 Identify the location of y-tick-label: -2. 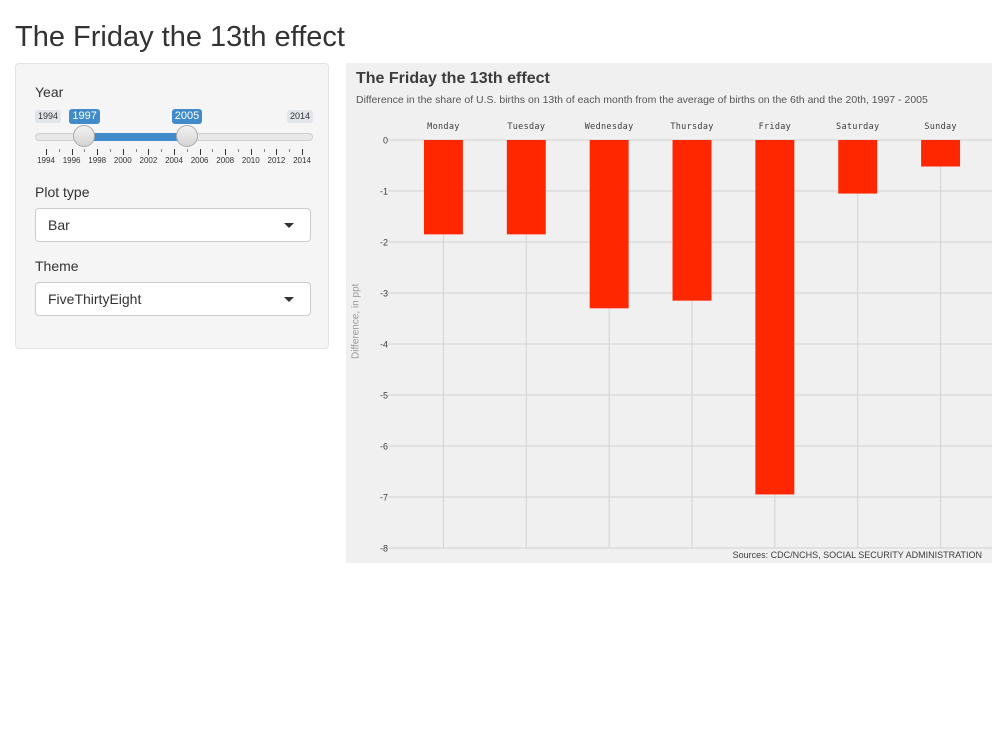
(384, 243).